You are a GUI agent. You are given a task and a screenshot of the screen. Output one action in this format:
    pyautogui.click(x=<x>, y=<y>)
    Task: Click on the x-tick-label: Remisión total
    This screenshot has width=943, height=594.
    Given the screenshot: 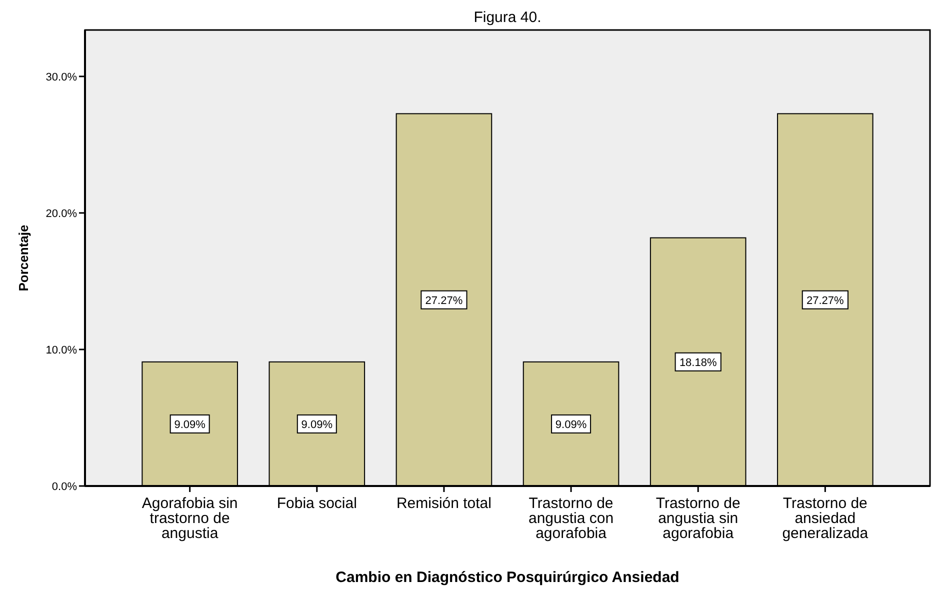 What is the action you would take?
    pyautogui.click(x=444, y=503)
    